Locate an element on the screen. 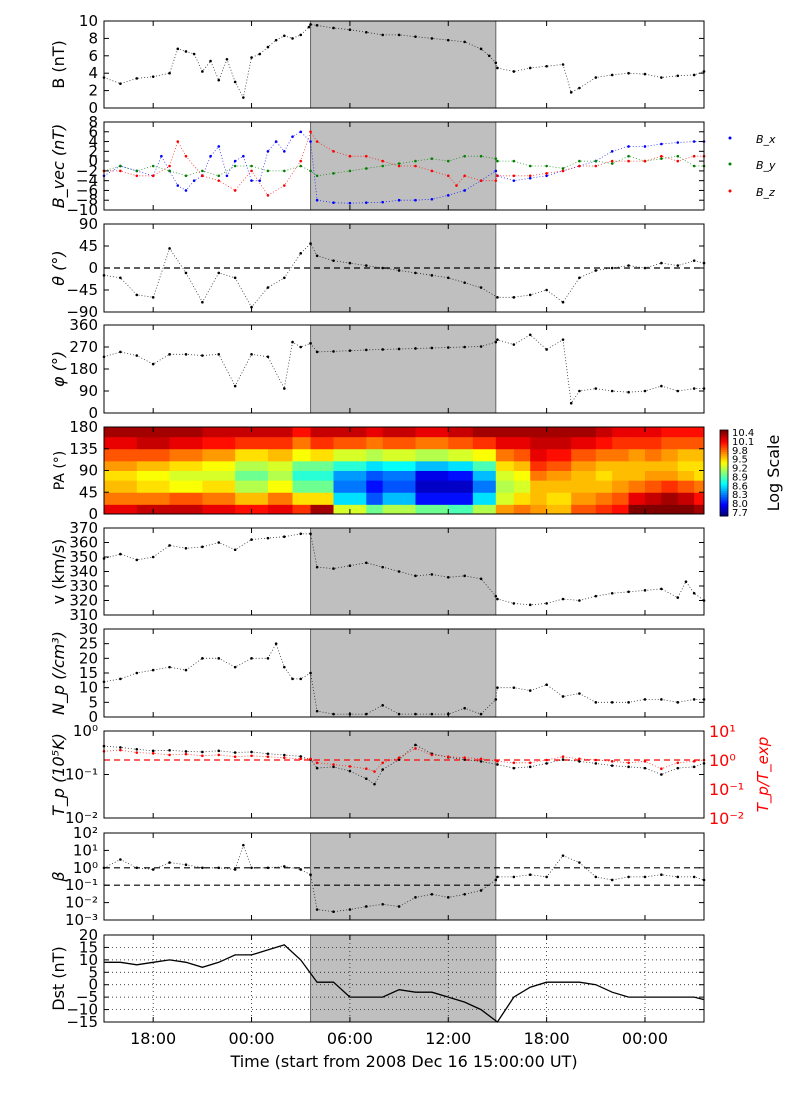  x-tick-label: 18:00 is located at coordinates (153, 1038).